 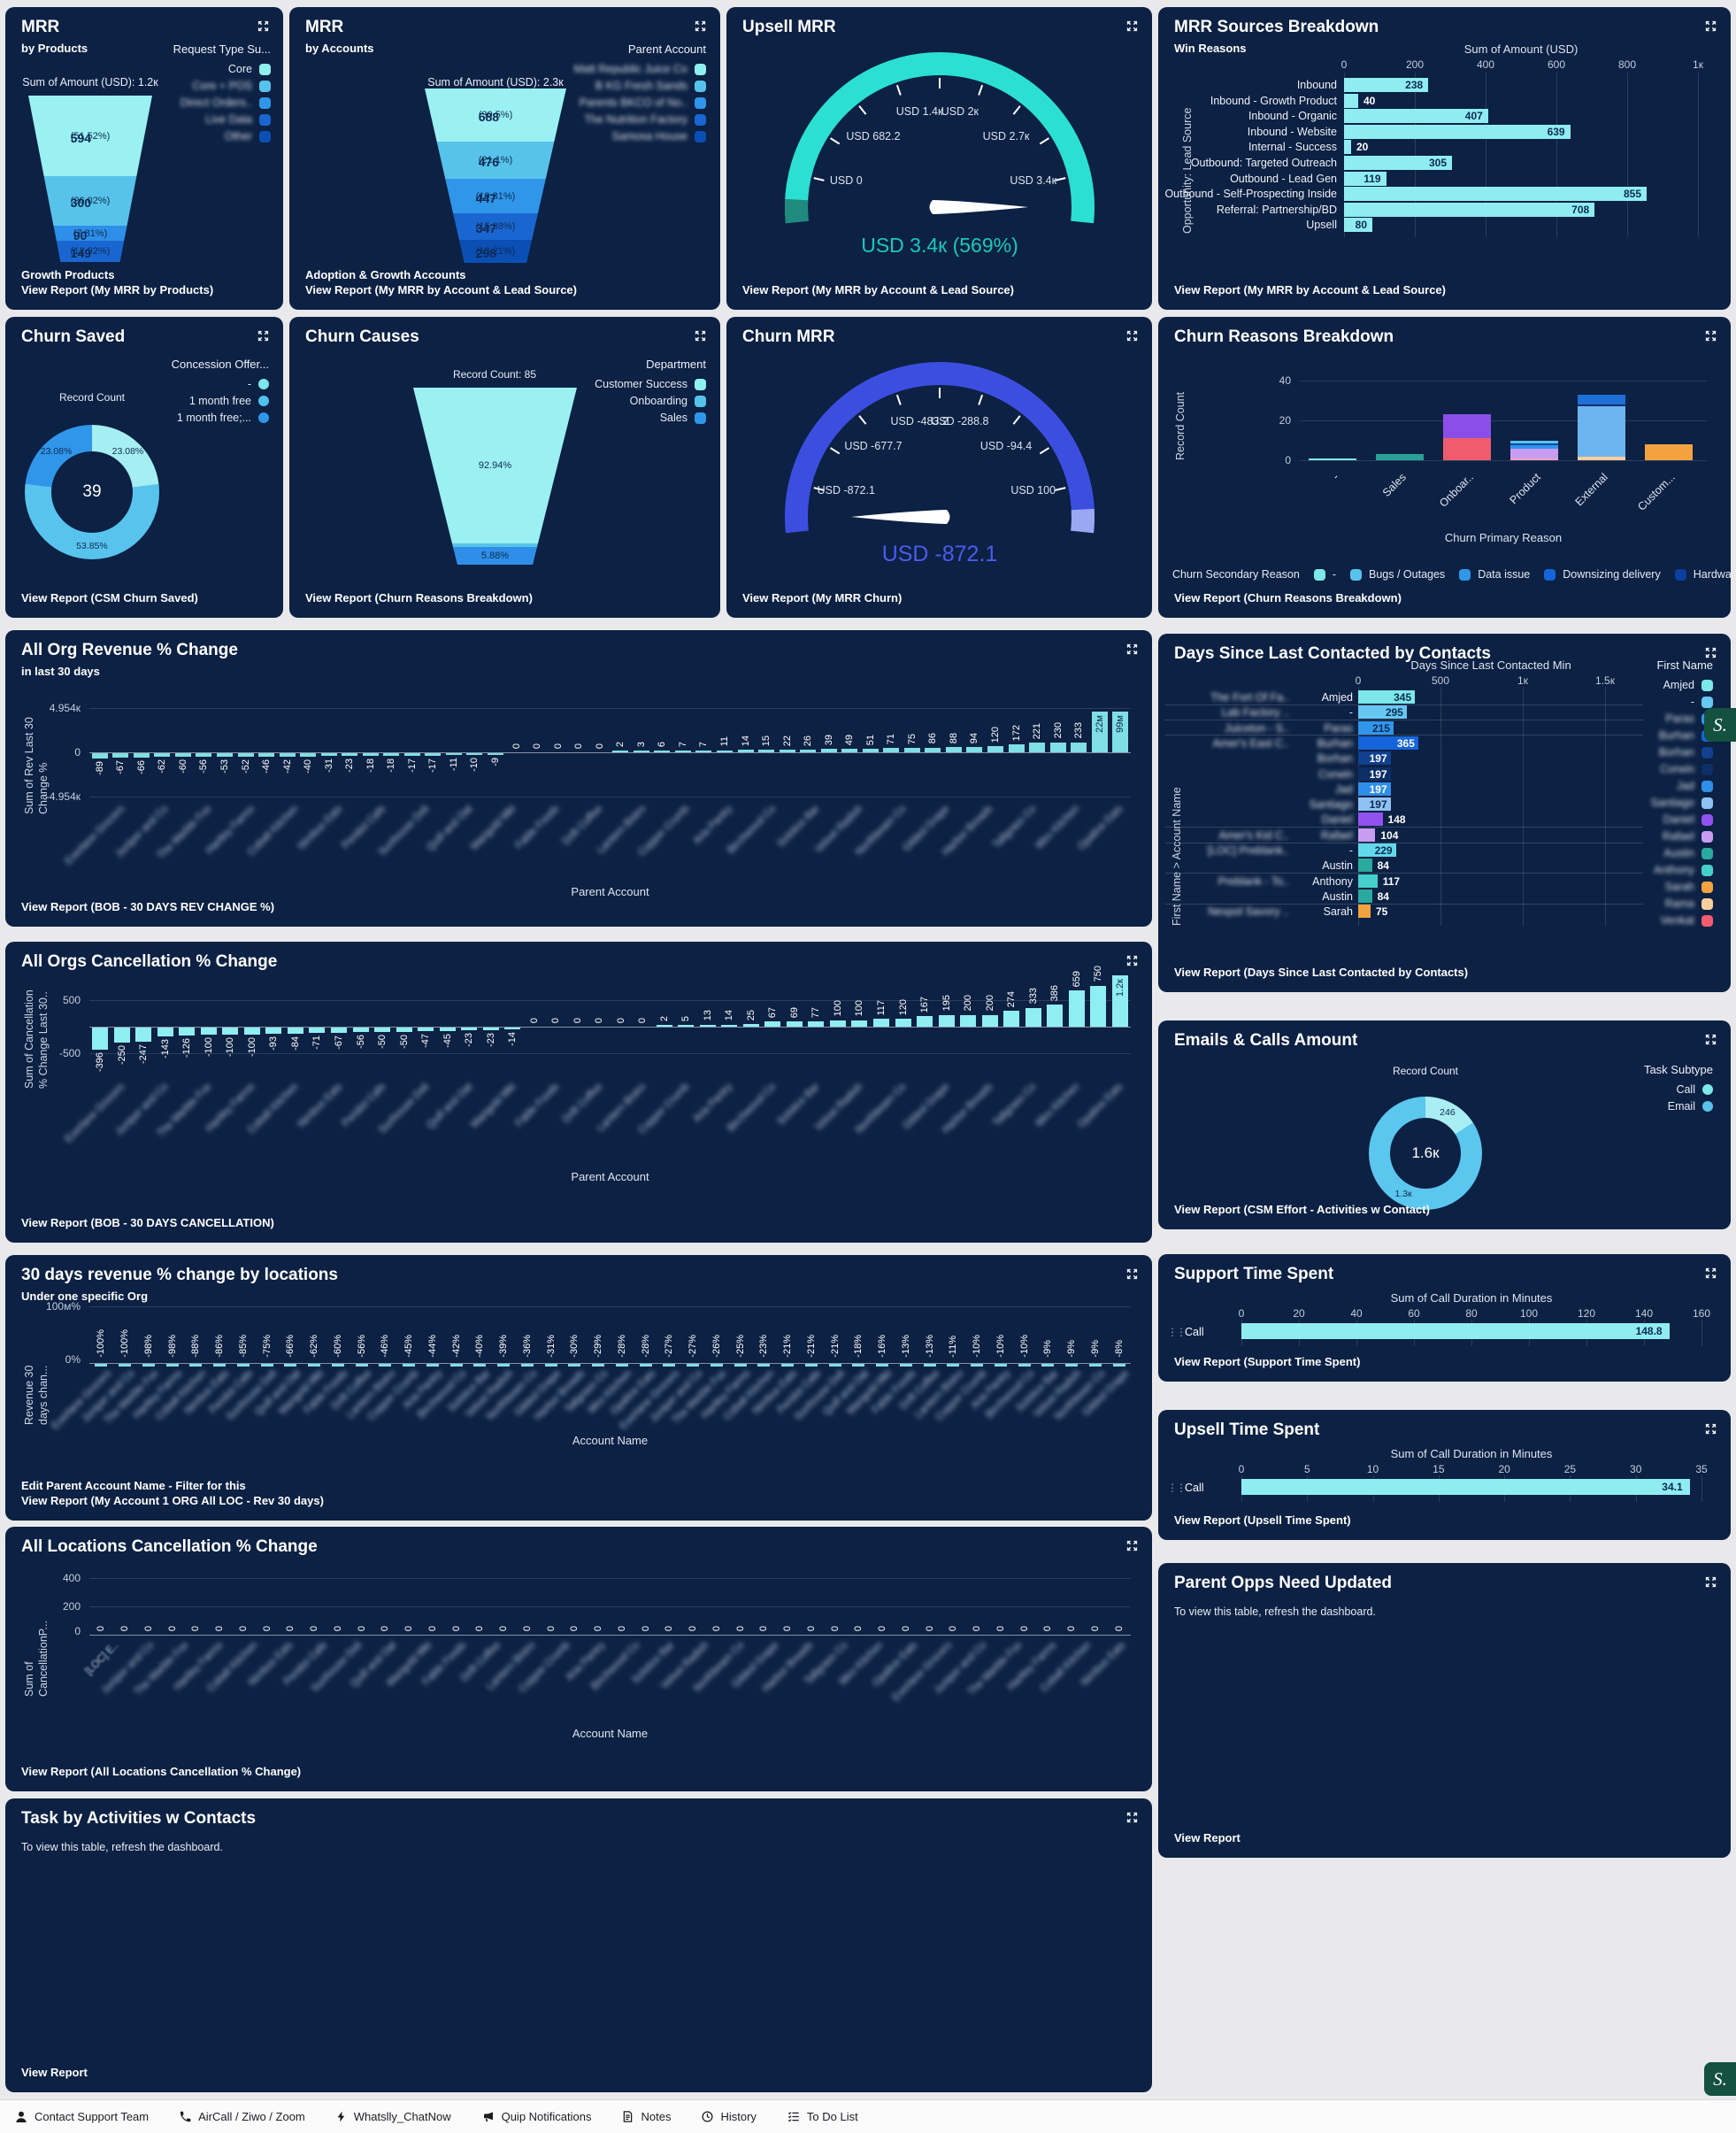 I want to click on toolbar-item-contact-support-team: Contact Support Team, so click(x=81, y=2117).